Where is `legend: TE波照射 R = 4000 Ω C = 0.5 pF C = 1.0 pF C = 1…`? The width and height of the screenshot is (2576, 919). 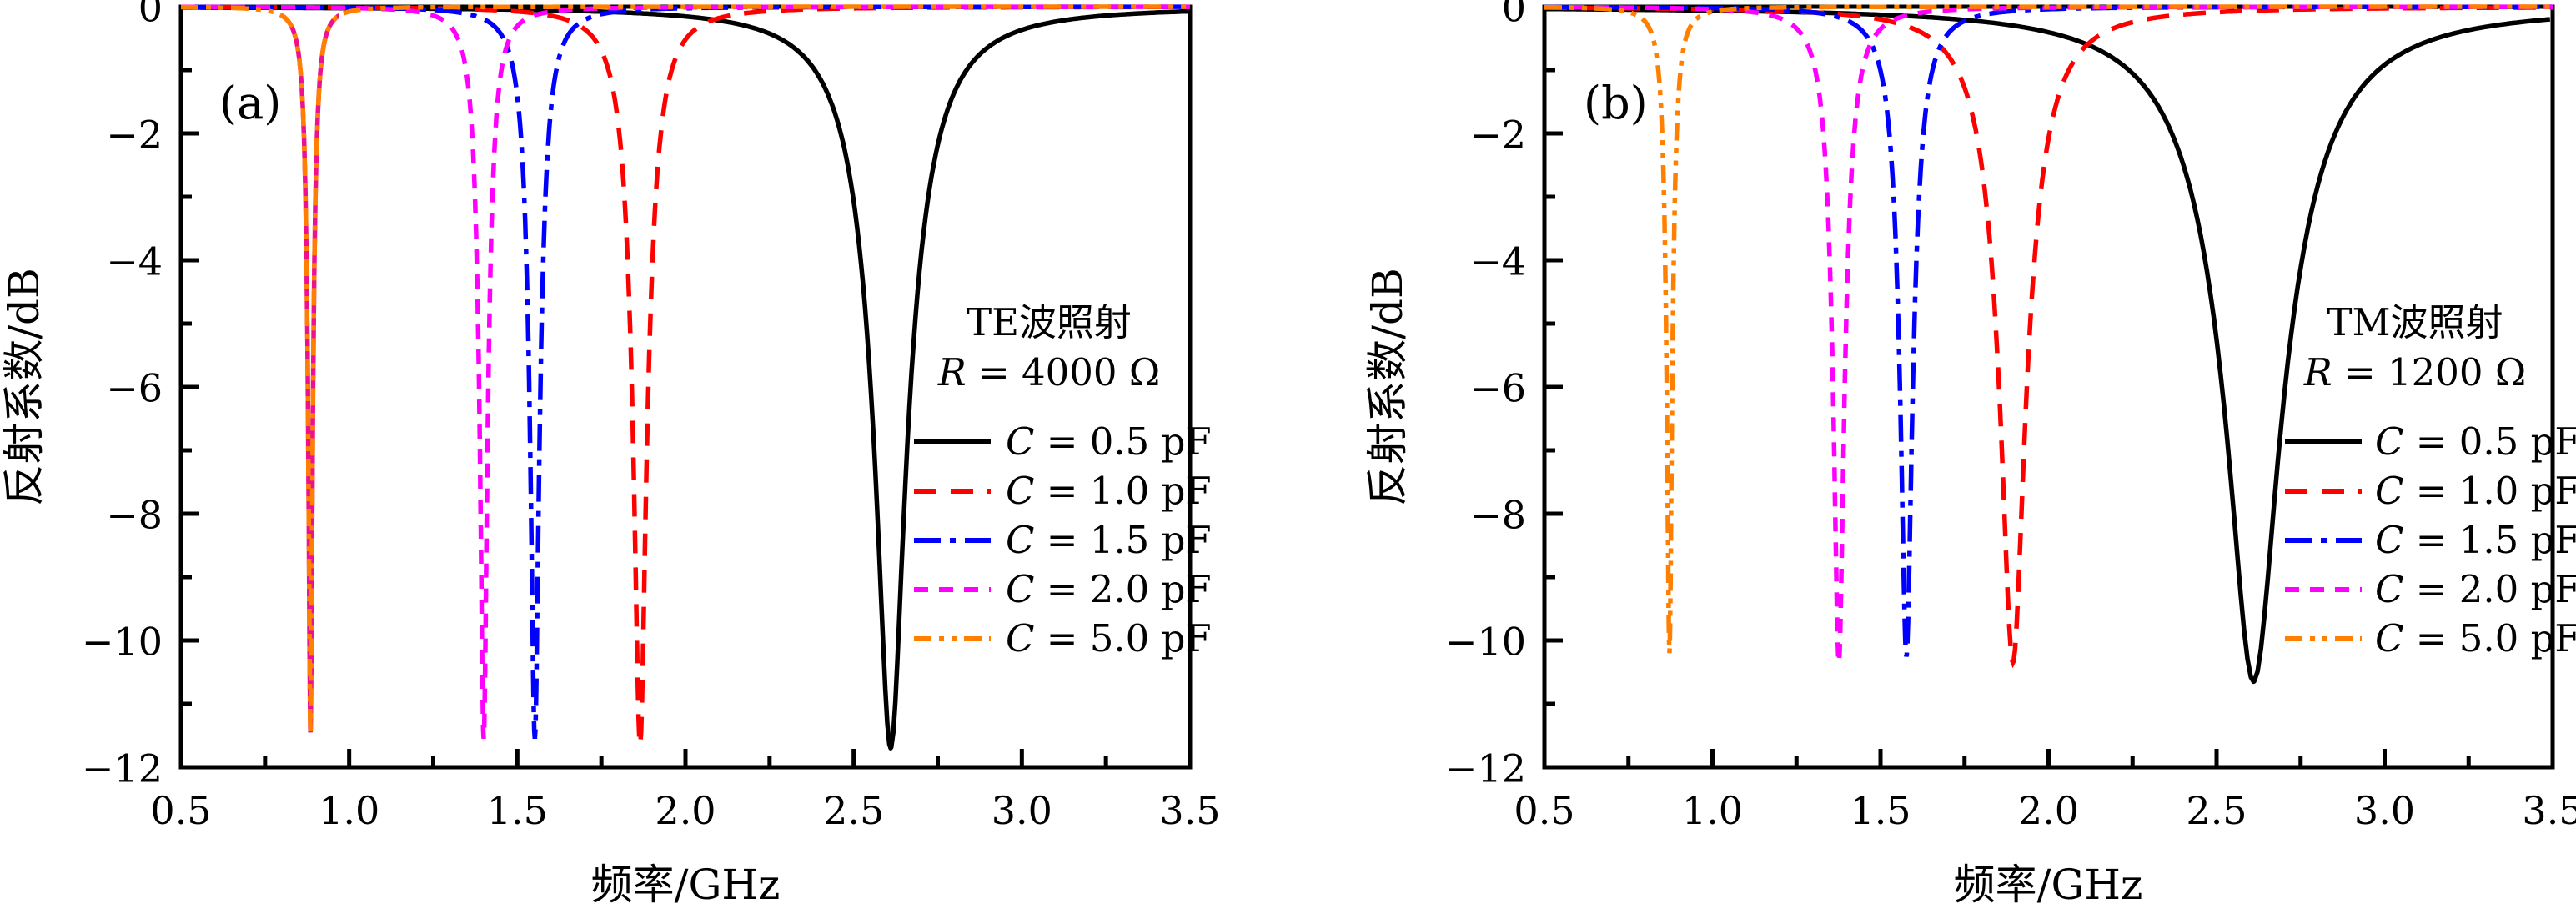 legend: TE波照射 R = 4000 Ω C = 0.5 pF C = 1.0 pF C = 1… is located at coordinates (1063, 480).